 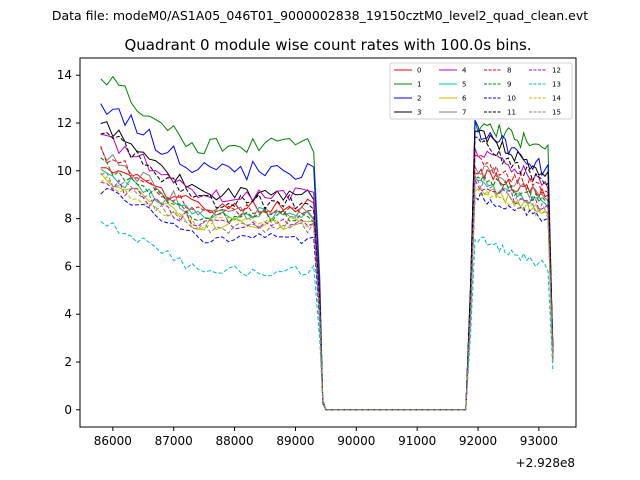 What do you see at coordinates (68, 242) in the screenshot?
I see `y-axis: 0 2 4 6 8 10 12 14` at bounding box center [68, 242].